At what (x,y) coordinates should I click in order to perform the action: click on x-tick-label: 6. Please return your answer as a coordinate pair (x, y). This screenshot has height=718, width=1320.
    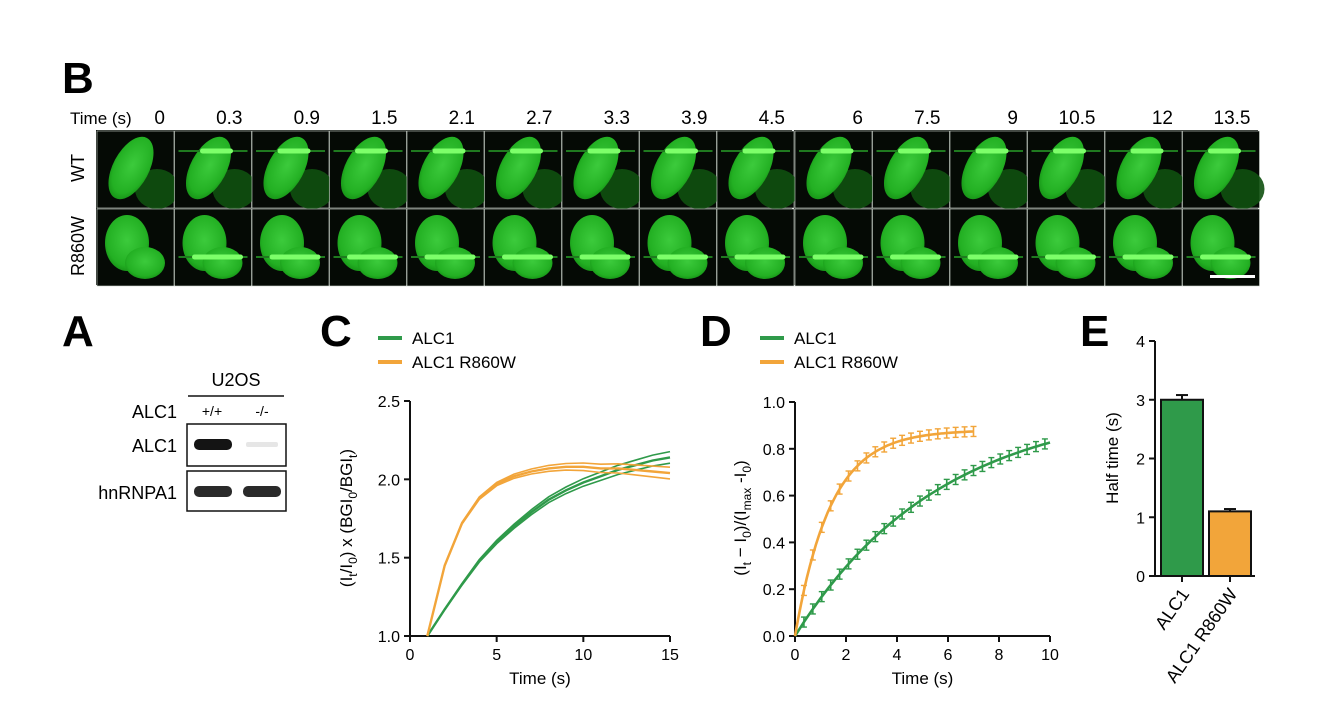
    Looking at the image, I should click on (948, 655).